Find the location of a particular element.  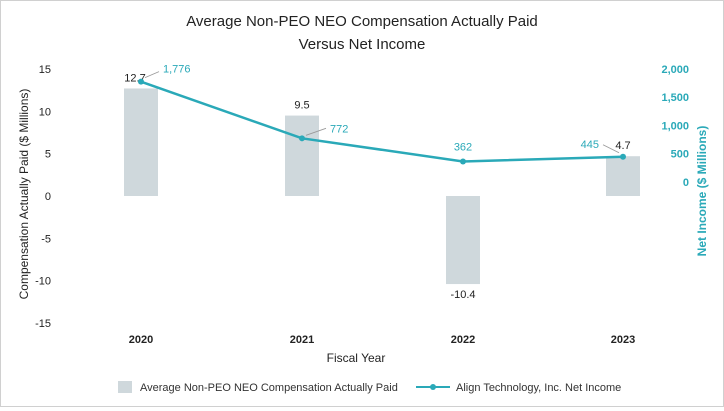

legend-line-marker is located at coordinates (433, 387).